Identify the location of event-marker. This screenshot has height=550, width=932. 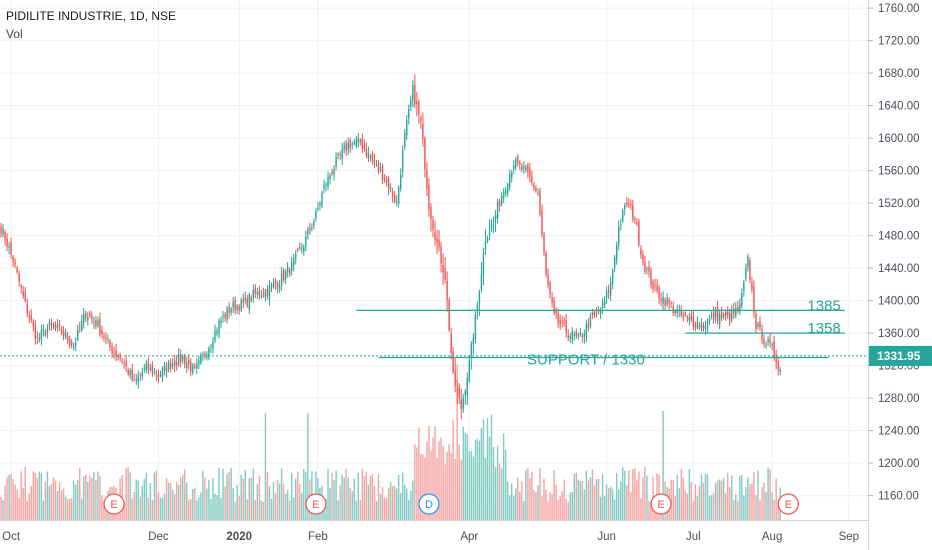
(661, 504).